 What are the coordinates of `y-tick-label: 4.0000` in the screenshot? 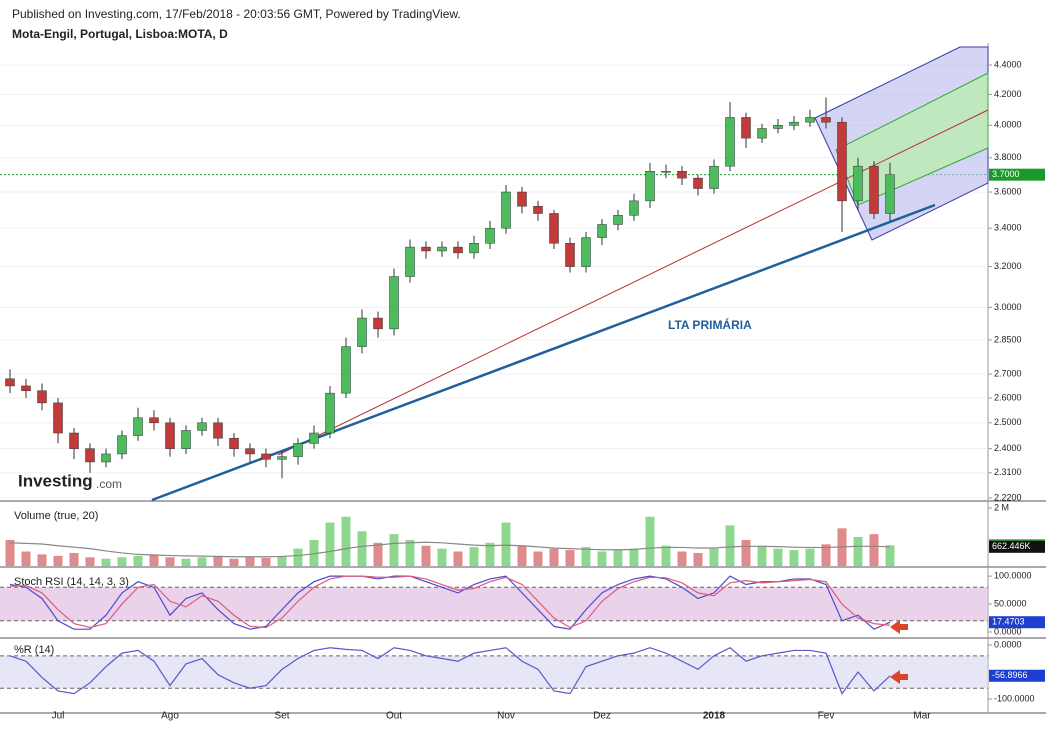 It's located at (1008, 125).